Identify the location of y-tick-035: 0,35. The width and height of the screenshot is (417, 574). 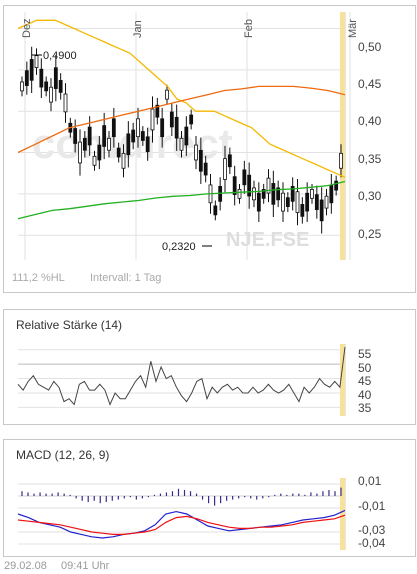
(370, 159).